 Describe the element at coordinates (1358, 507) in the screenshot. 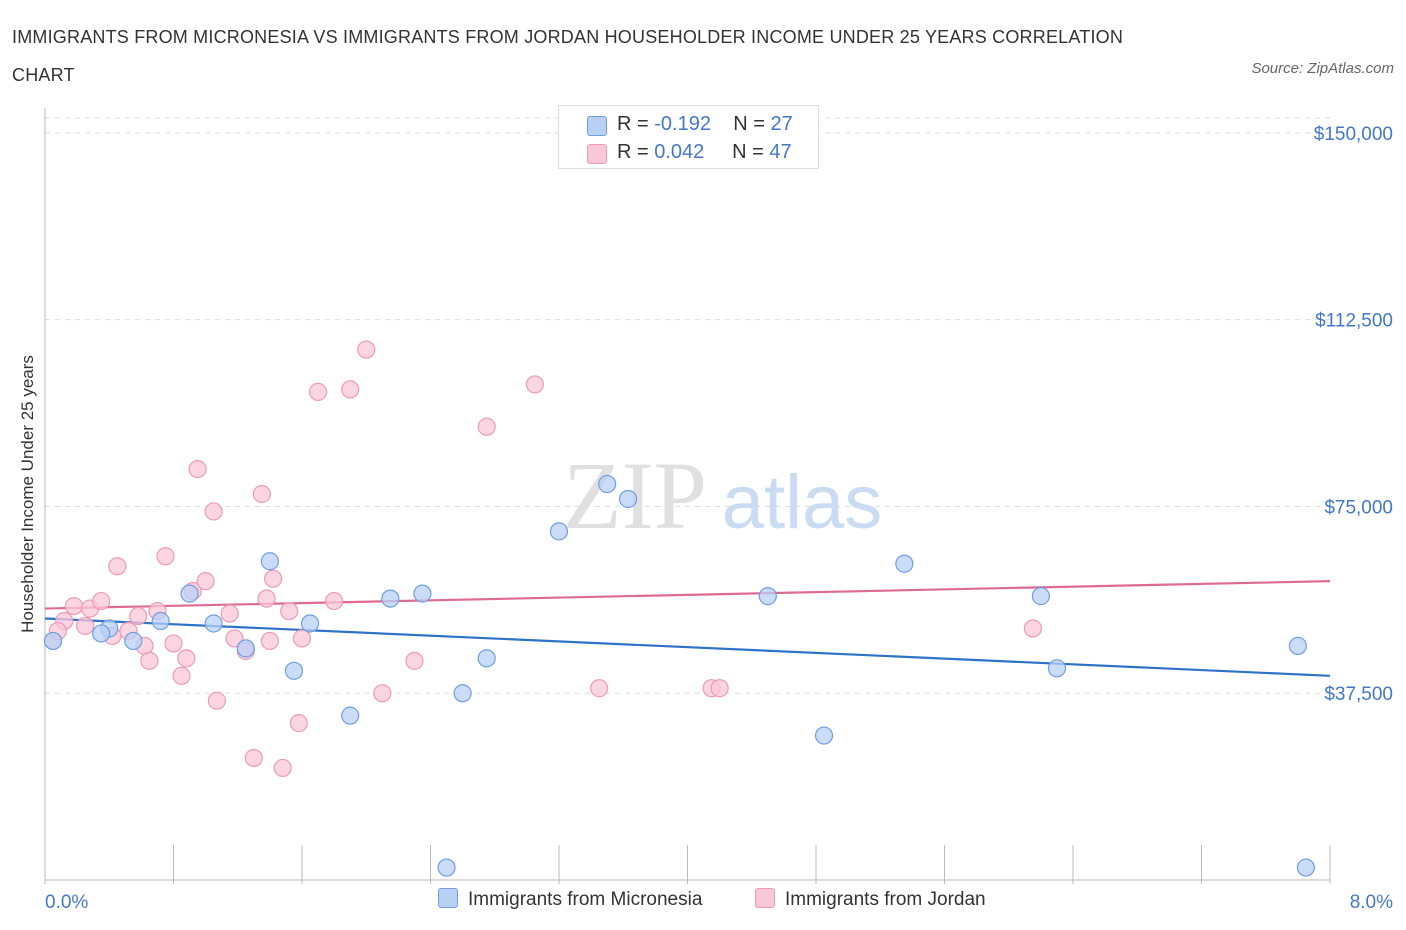

I see `y-tick-label-1: $75,000` at that location.